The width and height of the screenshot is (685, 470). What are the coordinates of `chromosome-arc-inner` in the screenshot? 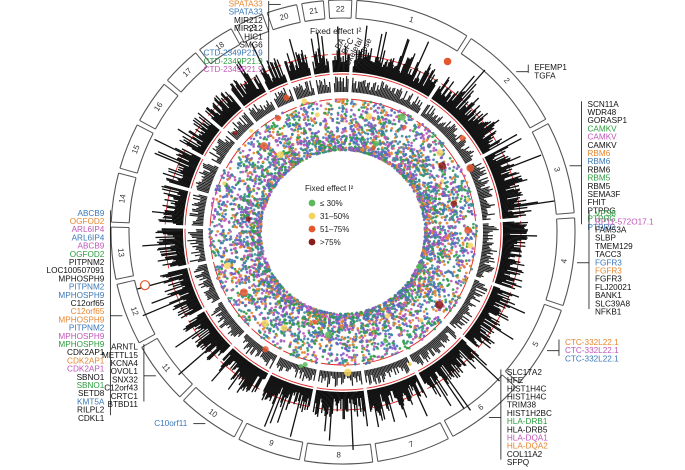 It's located at (544, 173).